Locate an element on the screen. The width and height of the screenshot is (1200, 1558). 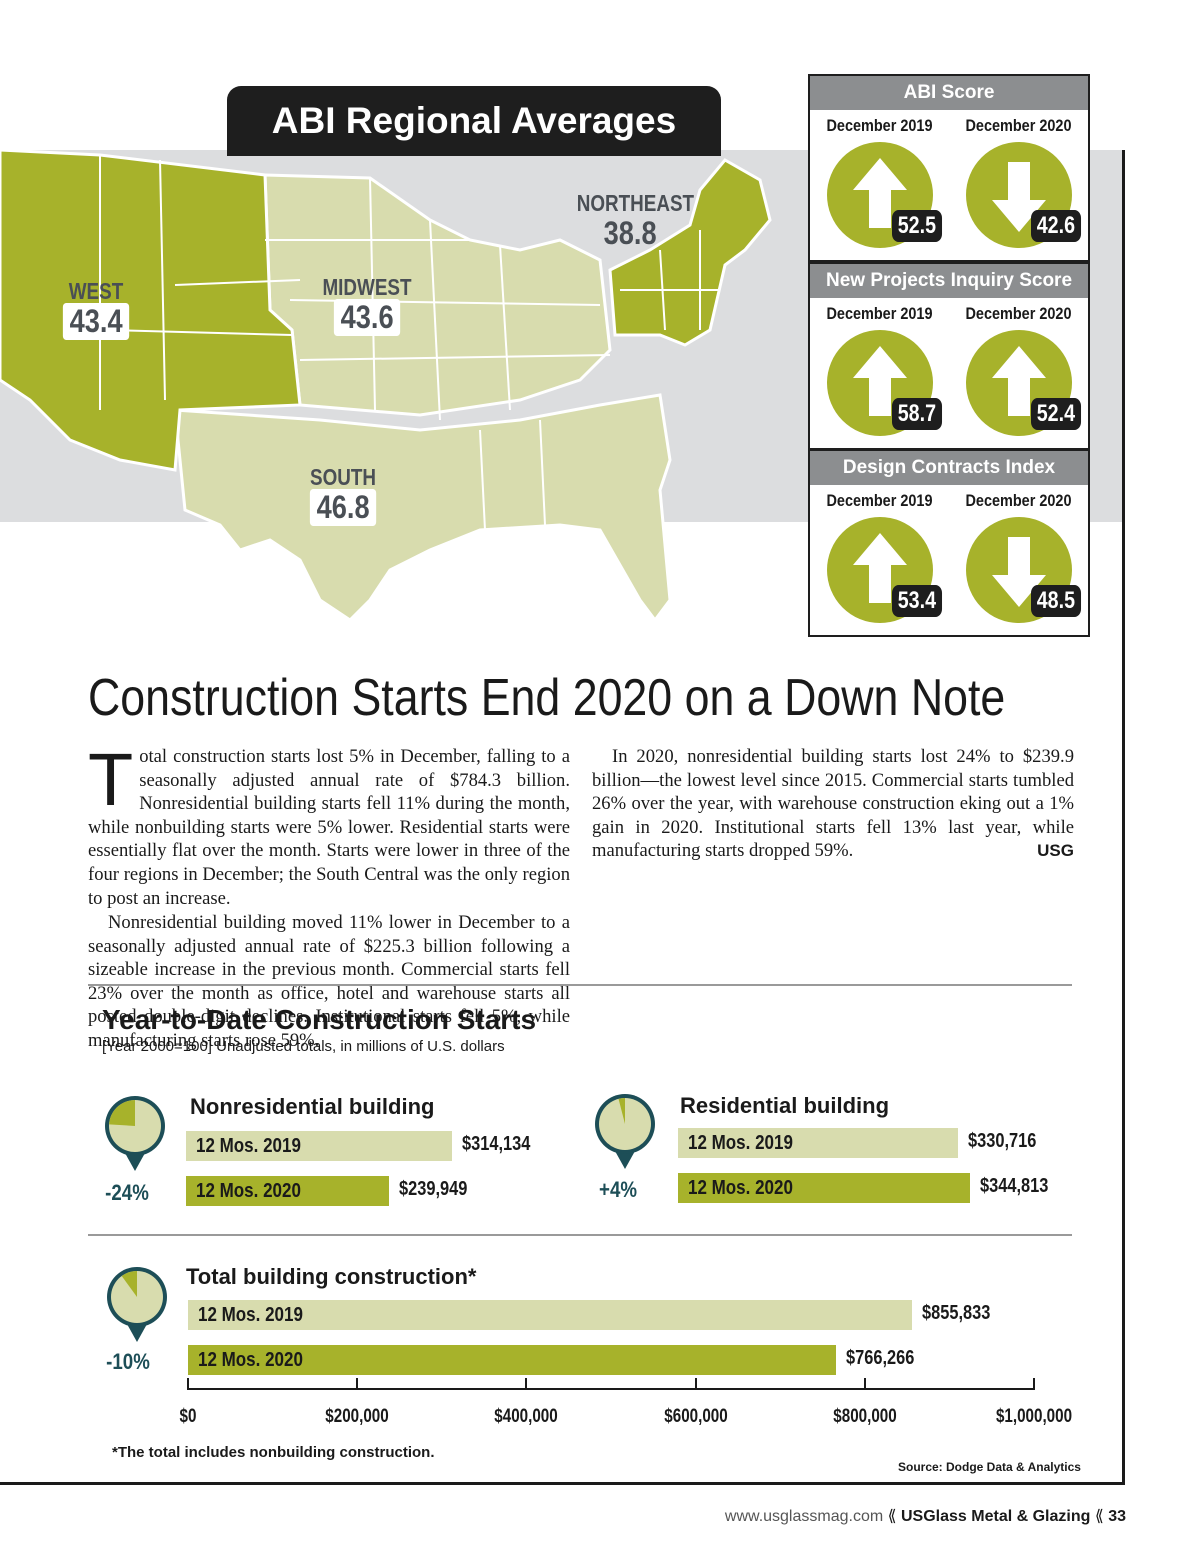
score-value: 53.4 is located at coordinates (917, 601).